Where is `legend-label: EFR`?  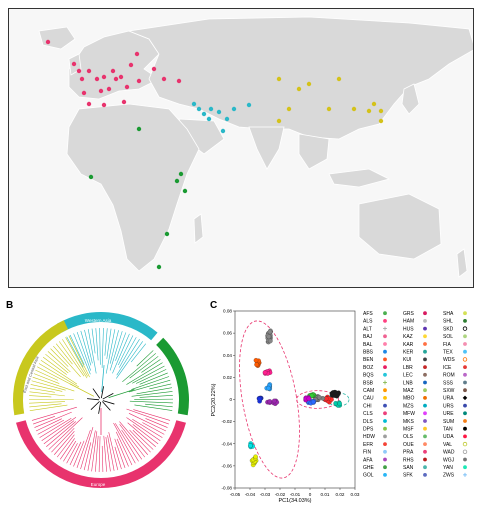 legend-label: EFR is located at coordinates (368, 445).